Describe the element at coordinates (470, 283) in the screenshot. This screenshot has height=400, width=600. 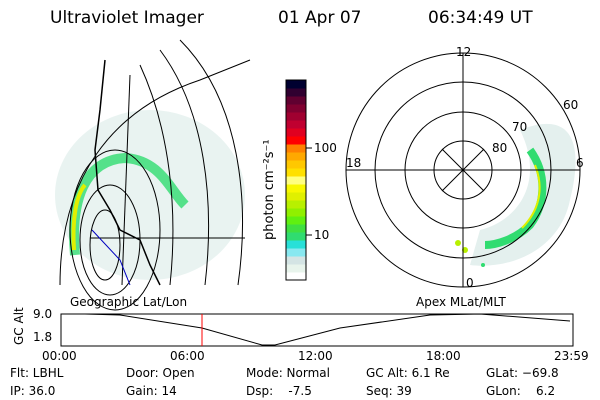
I see `mlt-0: 0` at that location.